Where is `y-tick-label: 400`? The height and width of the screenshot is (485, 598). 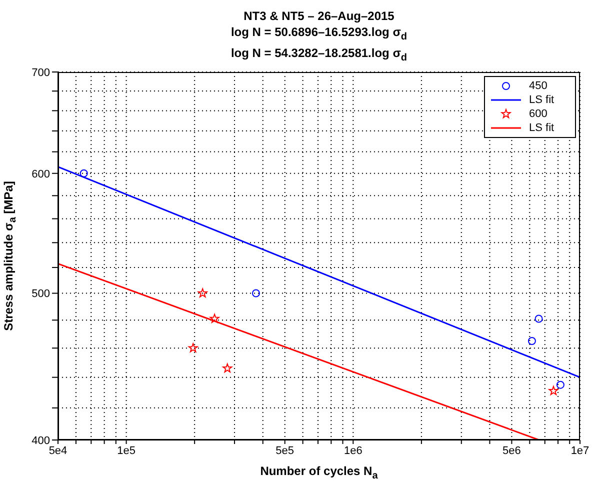
y-tick-label: 400 is located at coordinates (41, 440).